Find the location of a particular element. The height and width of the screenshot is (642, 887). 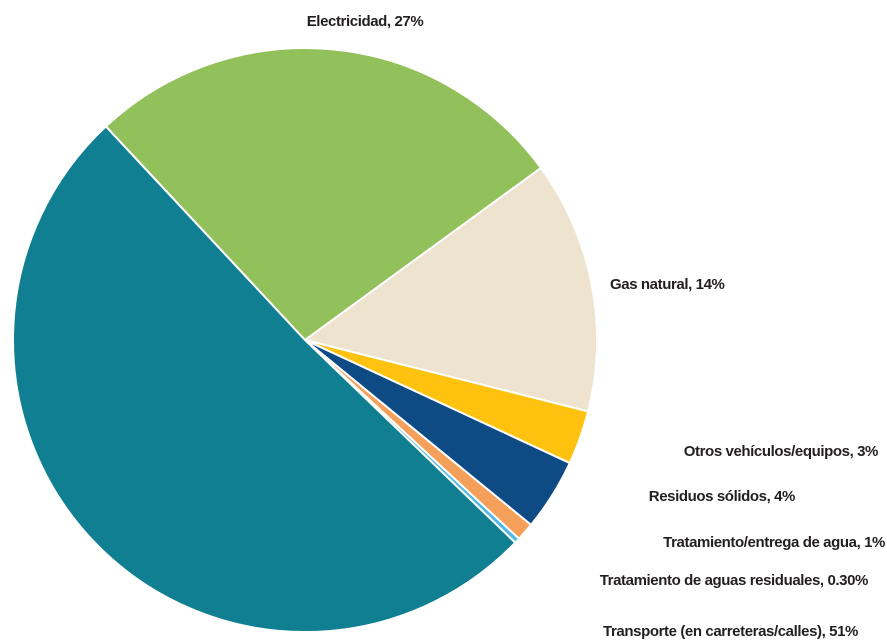

slice-label: Tratamiento de aguas residuales, 0.30% is located at coordinates (734, 580).